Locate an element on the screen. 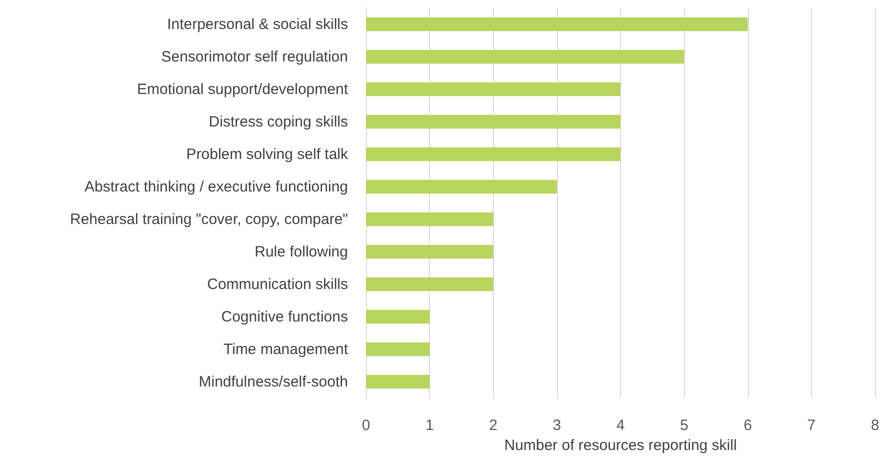  y-tick-label: Communication skills is located at coordinates (277, 284).